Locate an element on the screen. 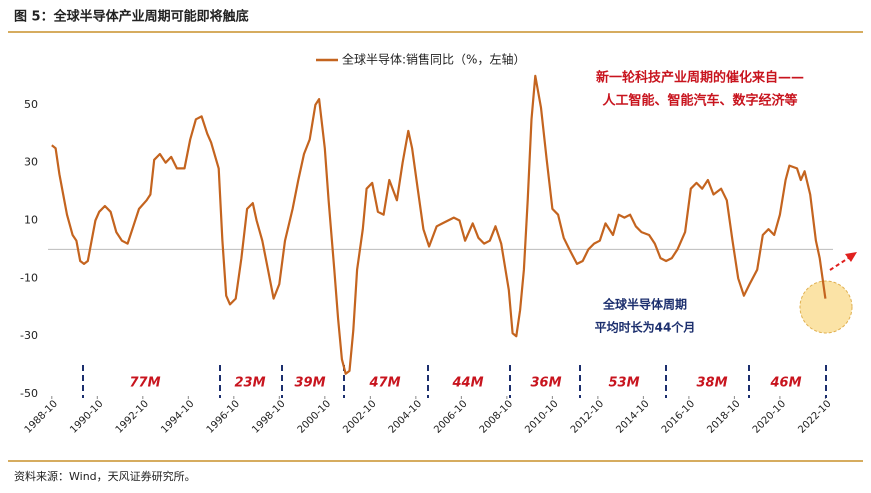 The width and height of the screenshot is (871, 493). x-tick-label: 2014-10 is located at coordinates (632, 416).